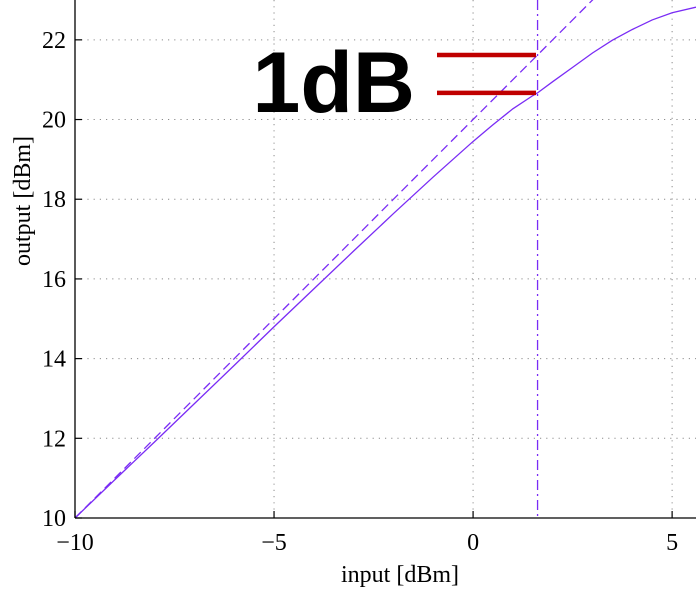 The image size is (696, 596). What do you see at coordinates (274, 543) in the screenshot?
I see `x-tick-label: −5` at bounding box center [274, 543].